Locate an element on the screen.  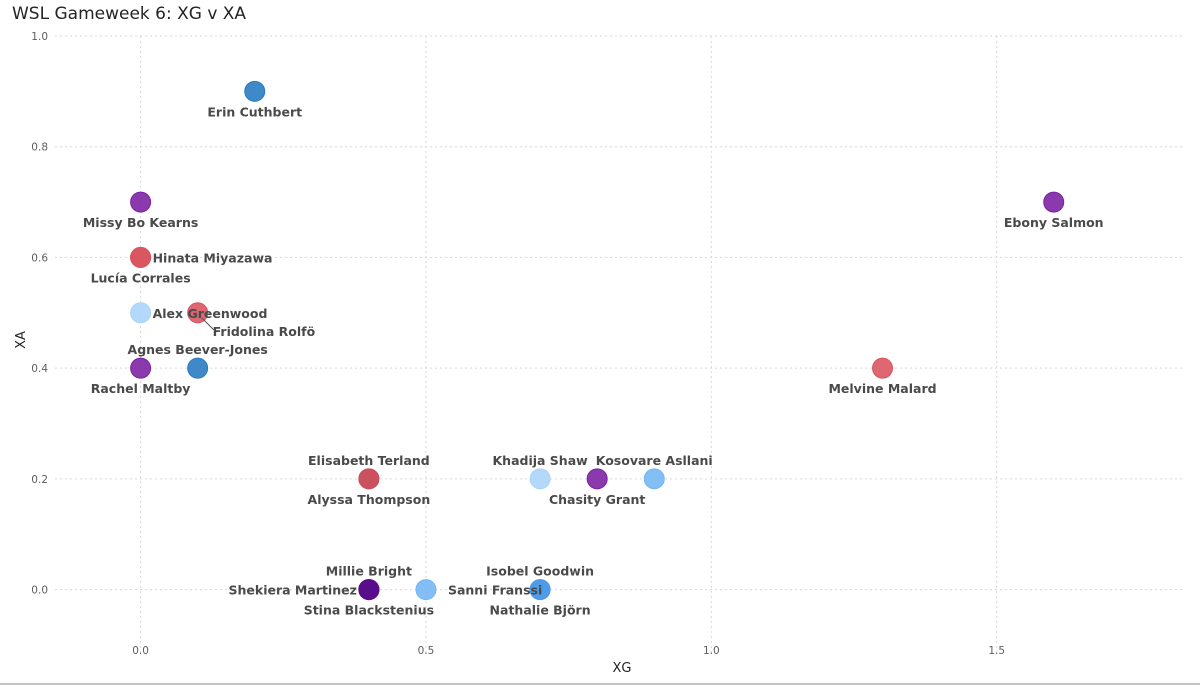
leader-line is located at coordinates (208, 324).